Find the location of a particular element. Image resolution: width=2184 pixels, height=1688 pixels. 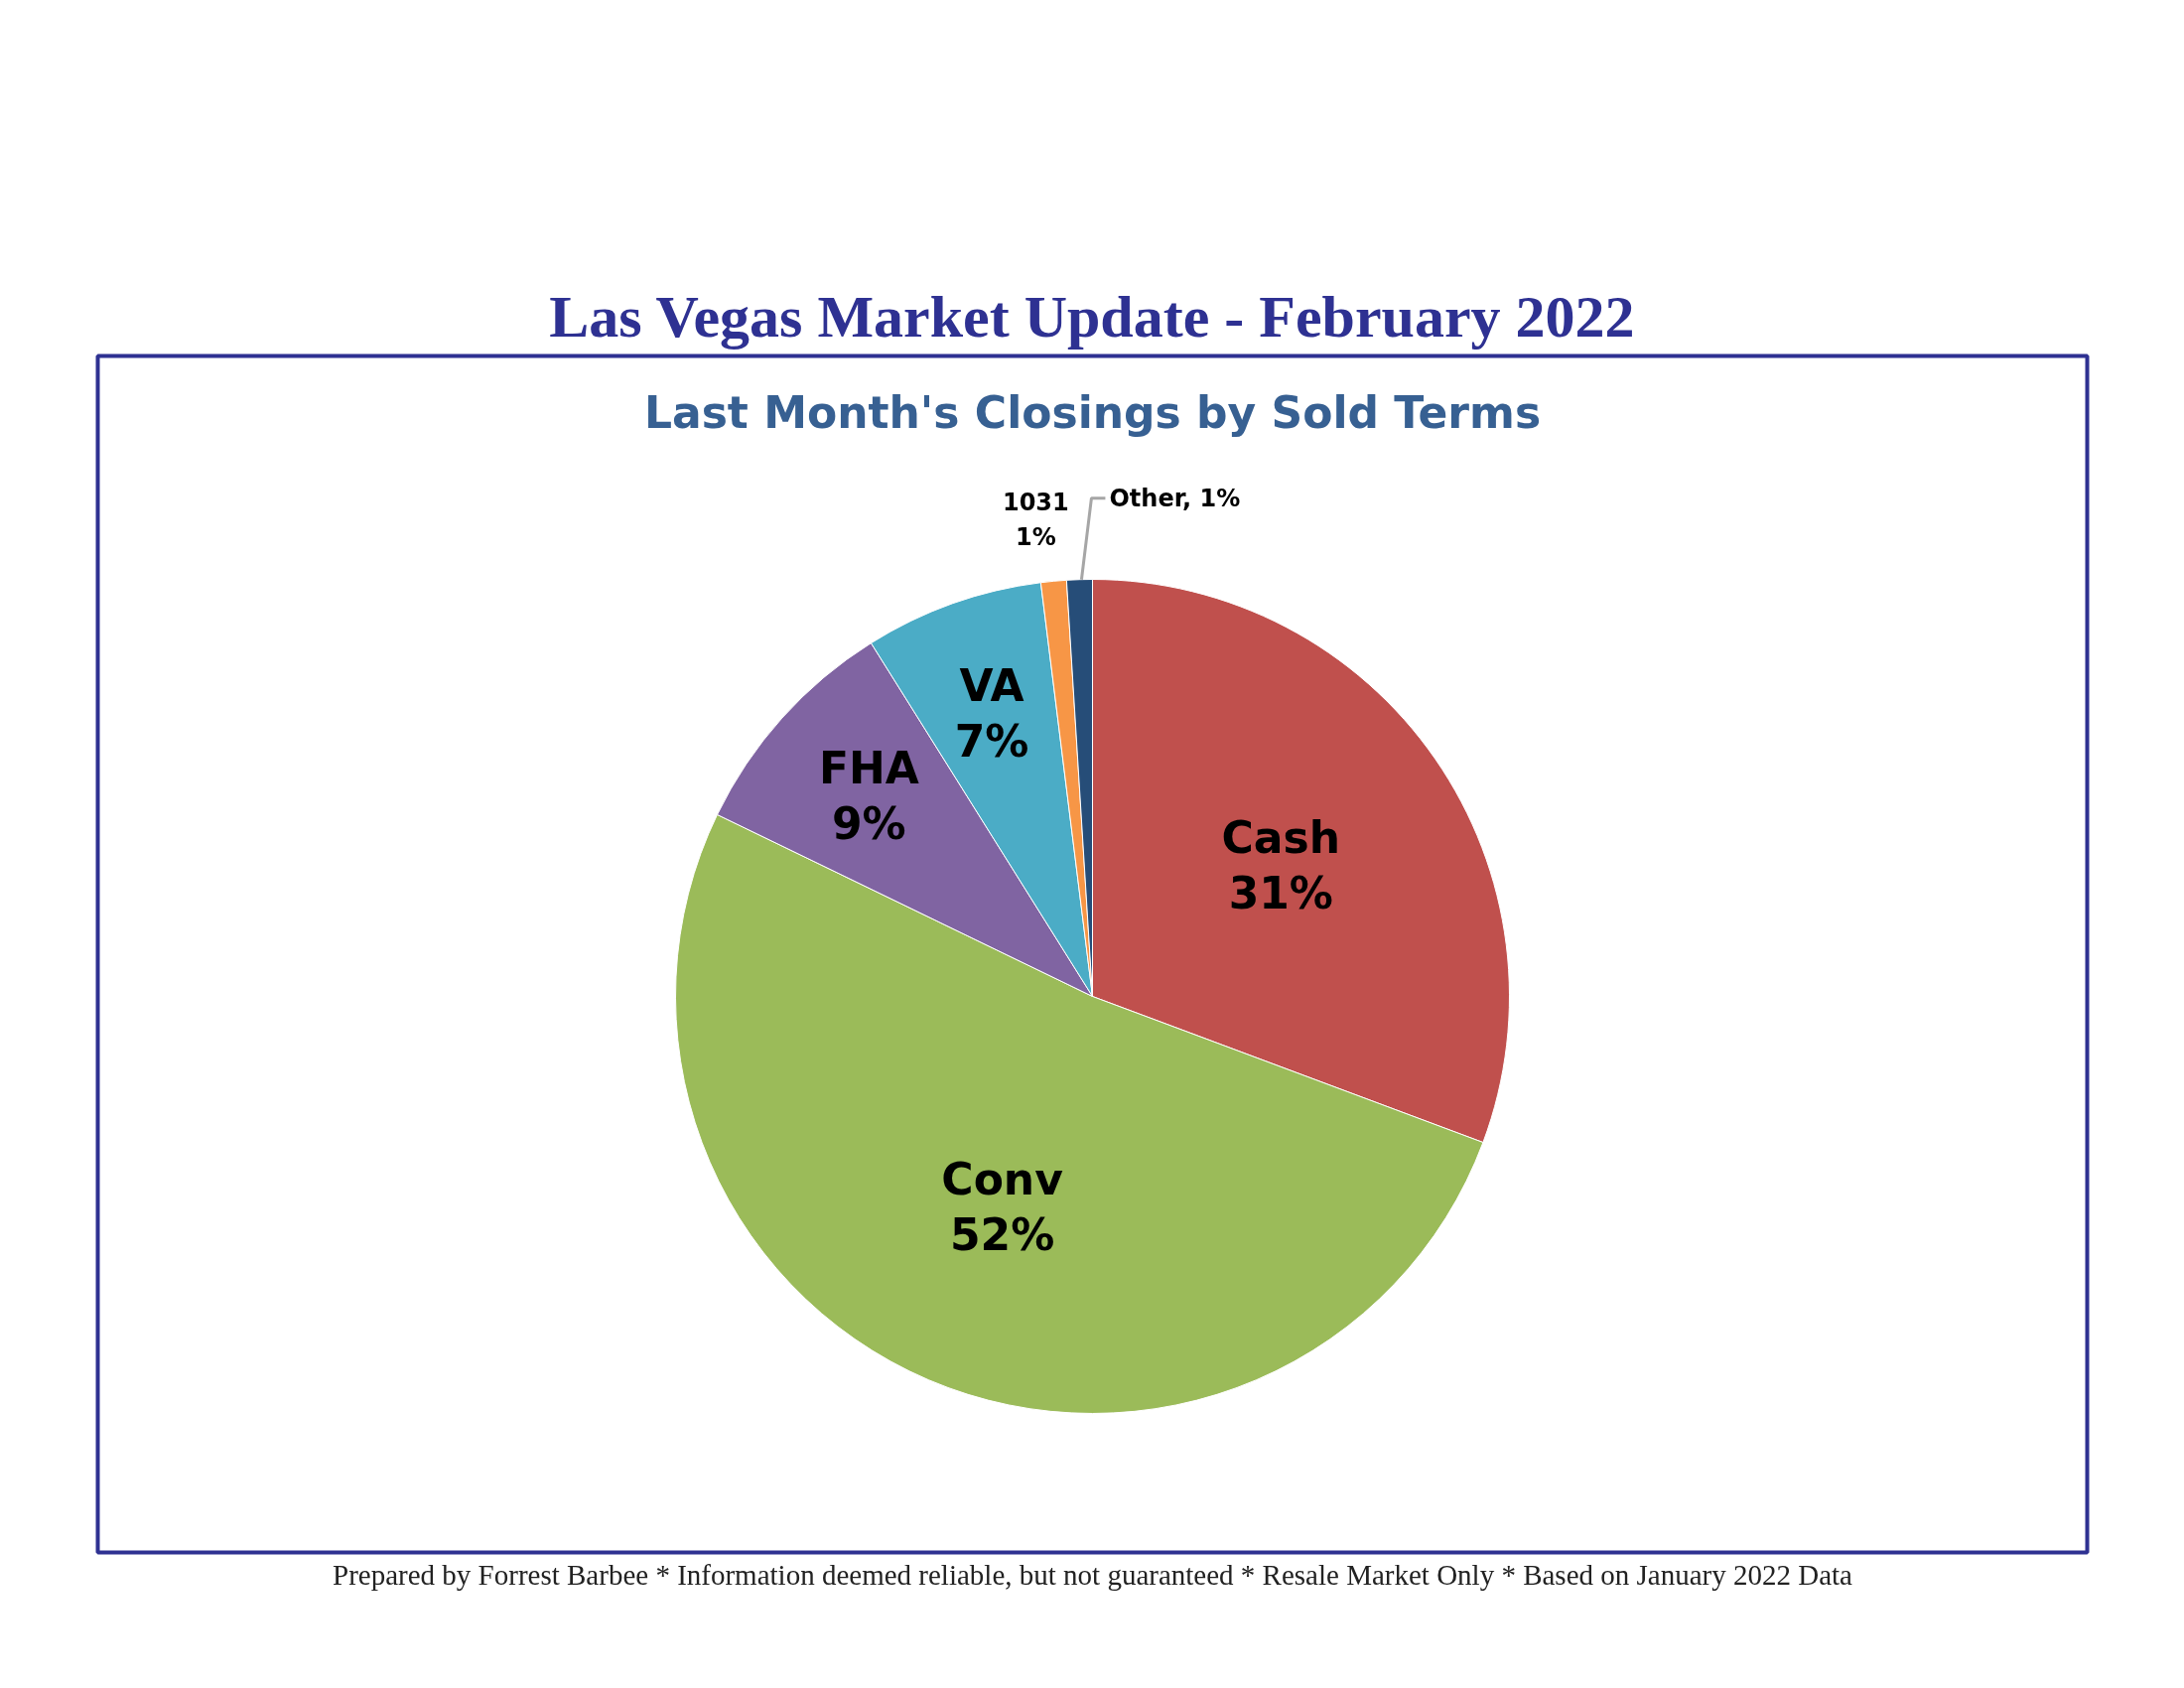

slice-label: 1031 is located at coordinates (1035, 503).